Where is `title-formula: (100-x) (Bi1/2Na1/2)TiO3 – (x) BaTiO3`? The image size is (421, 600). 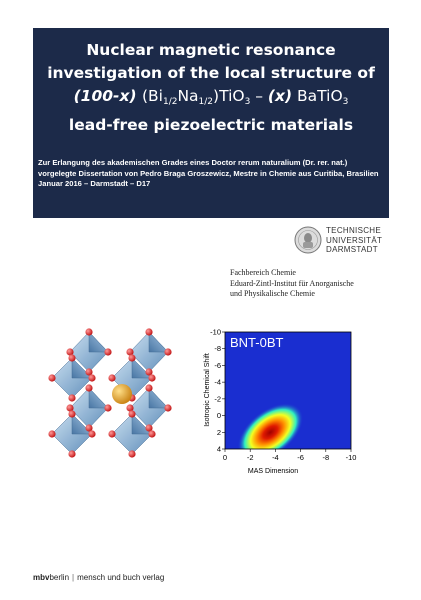 title-formula: (100-x) (Bi1/2Na1/2)TiO3 – (x) BaTiO3 is located at coordinates (211, 99).